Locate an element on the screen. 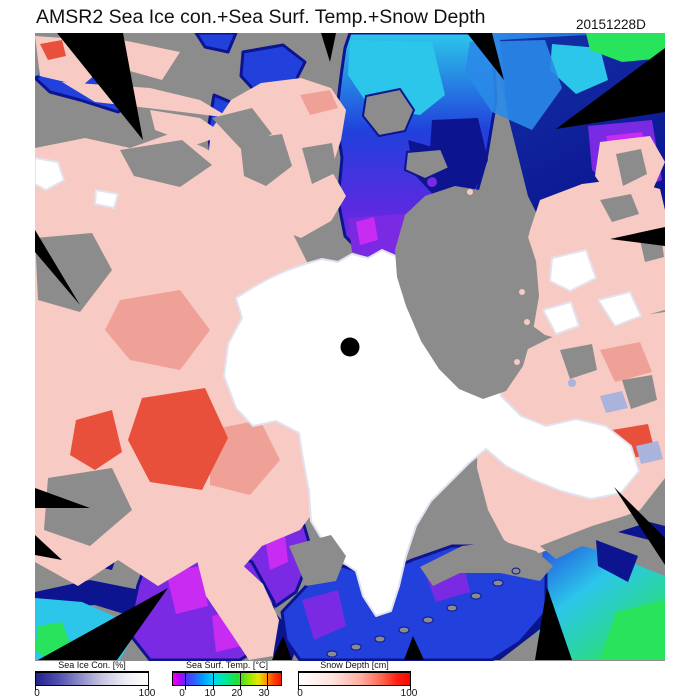 The image size is (700, 700). tick-label: 10 is located at coordinates (210, 693).